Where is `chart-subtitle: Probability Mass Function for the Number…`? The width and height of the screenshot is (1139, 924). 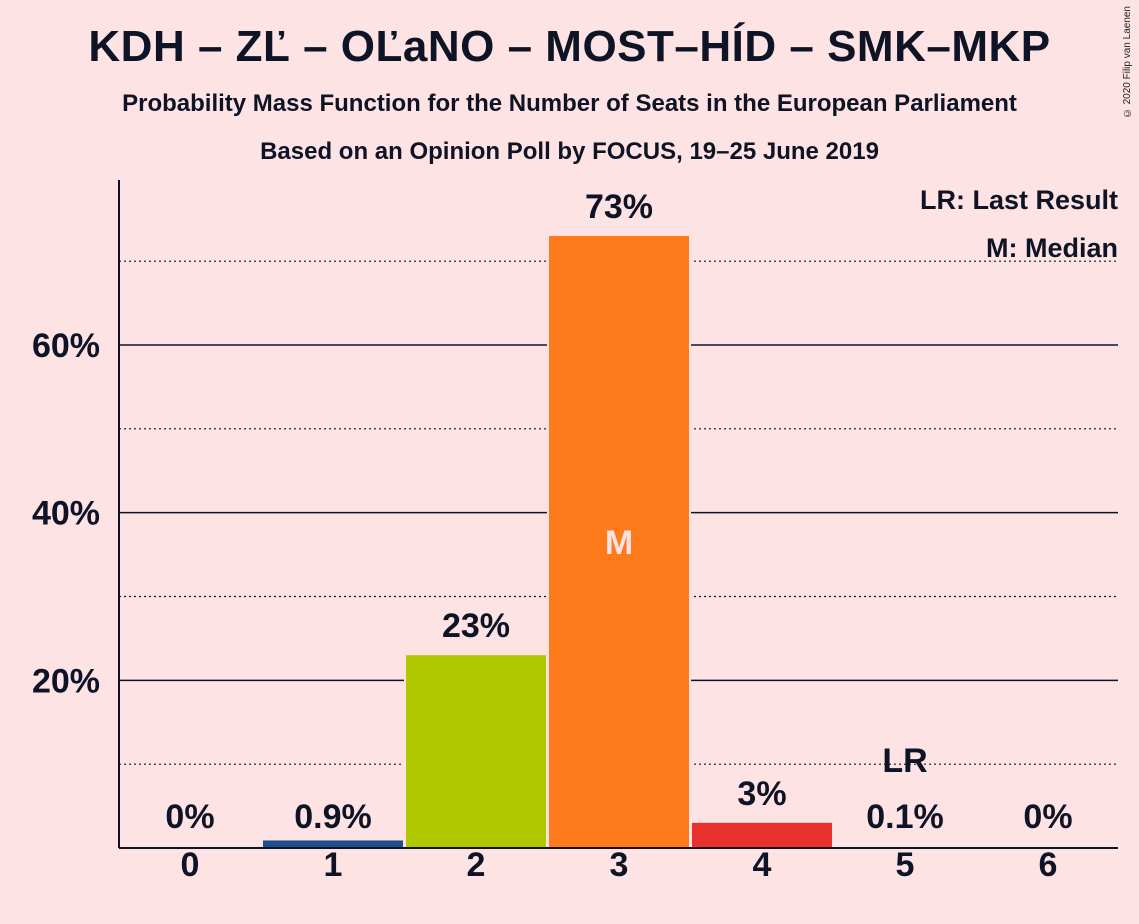 chart-subtitle: Probability Mass Function for the Number… is located at coordinates (569, 103).